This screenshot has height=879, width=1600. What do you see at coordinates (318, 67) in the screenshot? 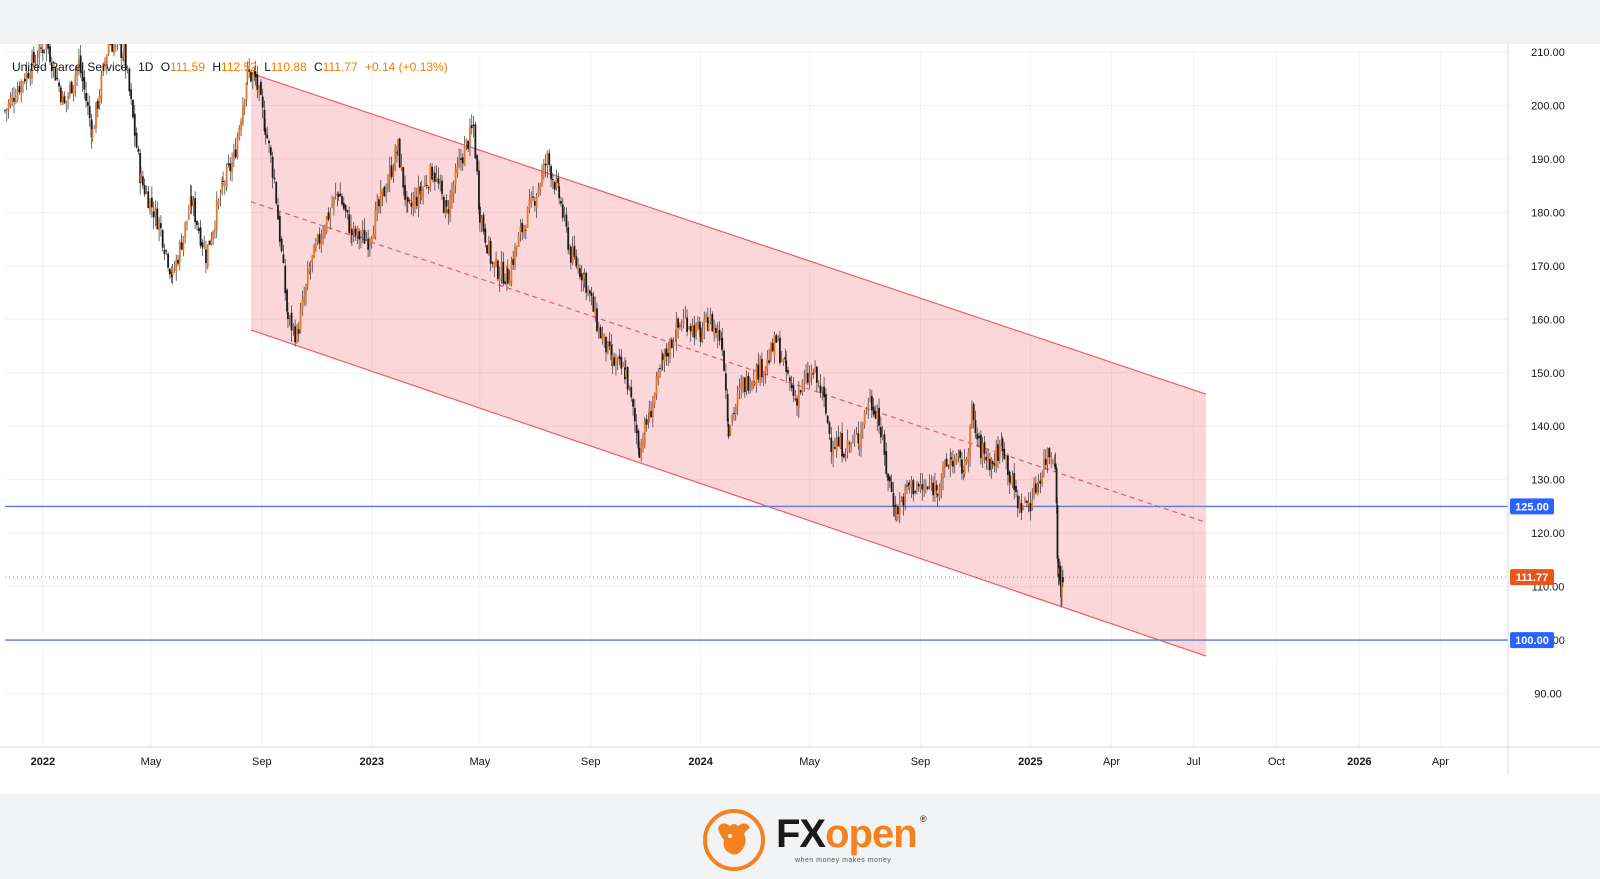
I see `close-label: C` at bounding box center [318, 67].